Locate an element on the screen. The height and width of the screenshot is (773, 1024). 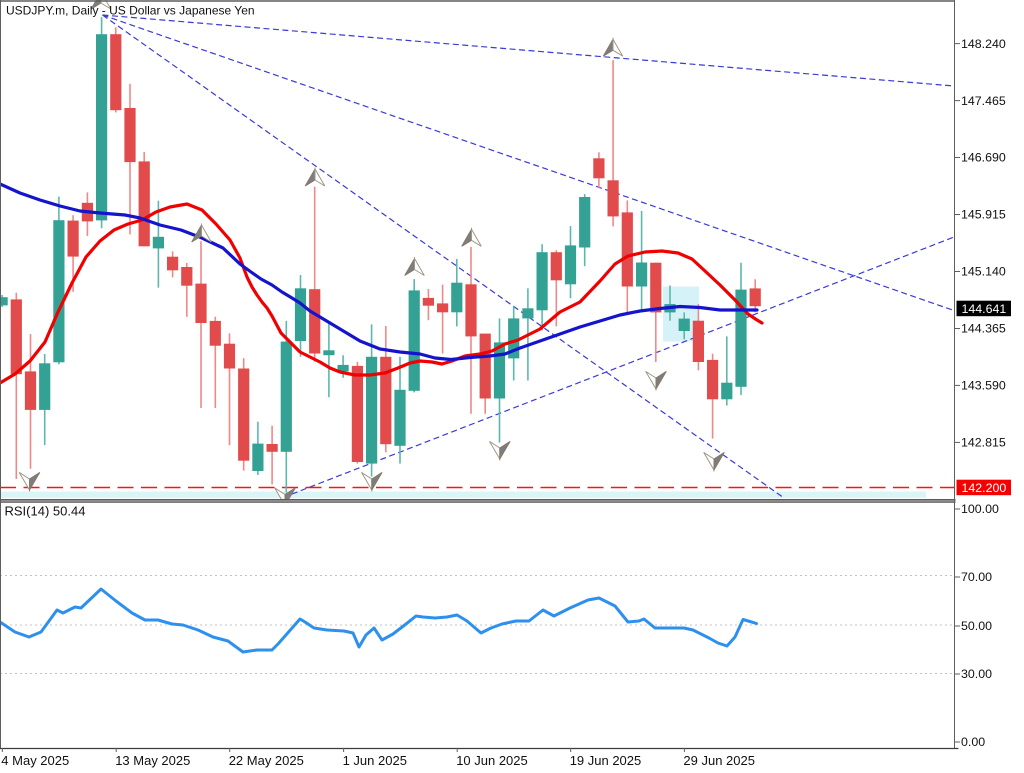
svg-text: 0.00 is located at coordinates (973, 742).